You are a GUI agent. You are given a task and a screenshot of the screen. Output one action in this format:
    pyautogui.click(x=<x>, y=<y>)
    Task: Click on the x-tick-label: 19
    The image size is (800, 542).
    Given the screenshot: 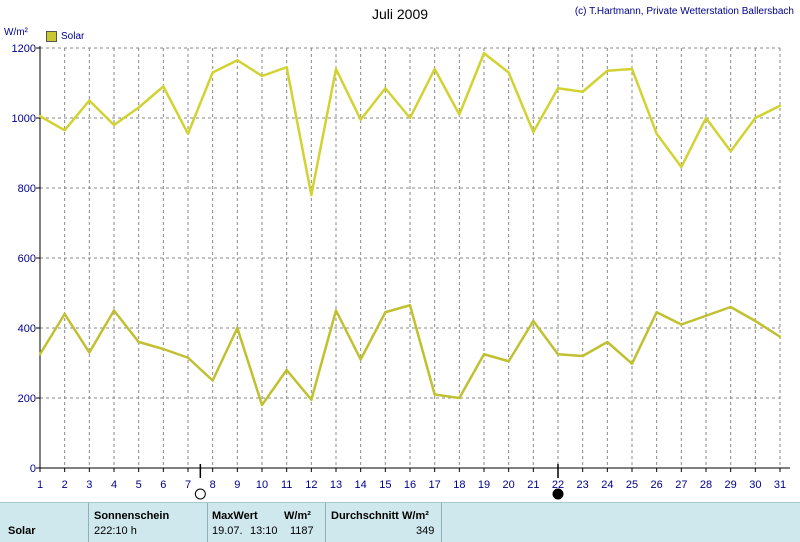 What is the action you would take?
    pyautogui.click(x=484, y=485)
    